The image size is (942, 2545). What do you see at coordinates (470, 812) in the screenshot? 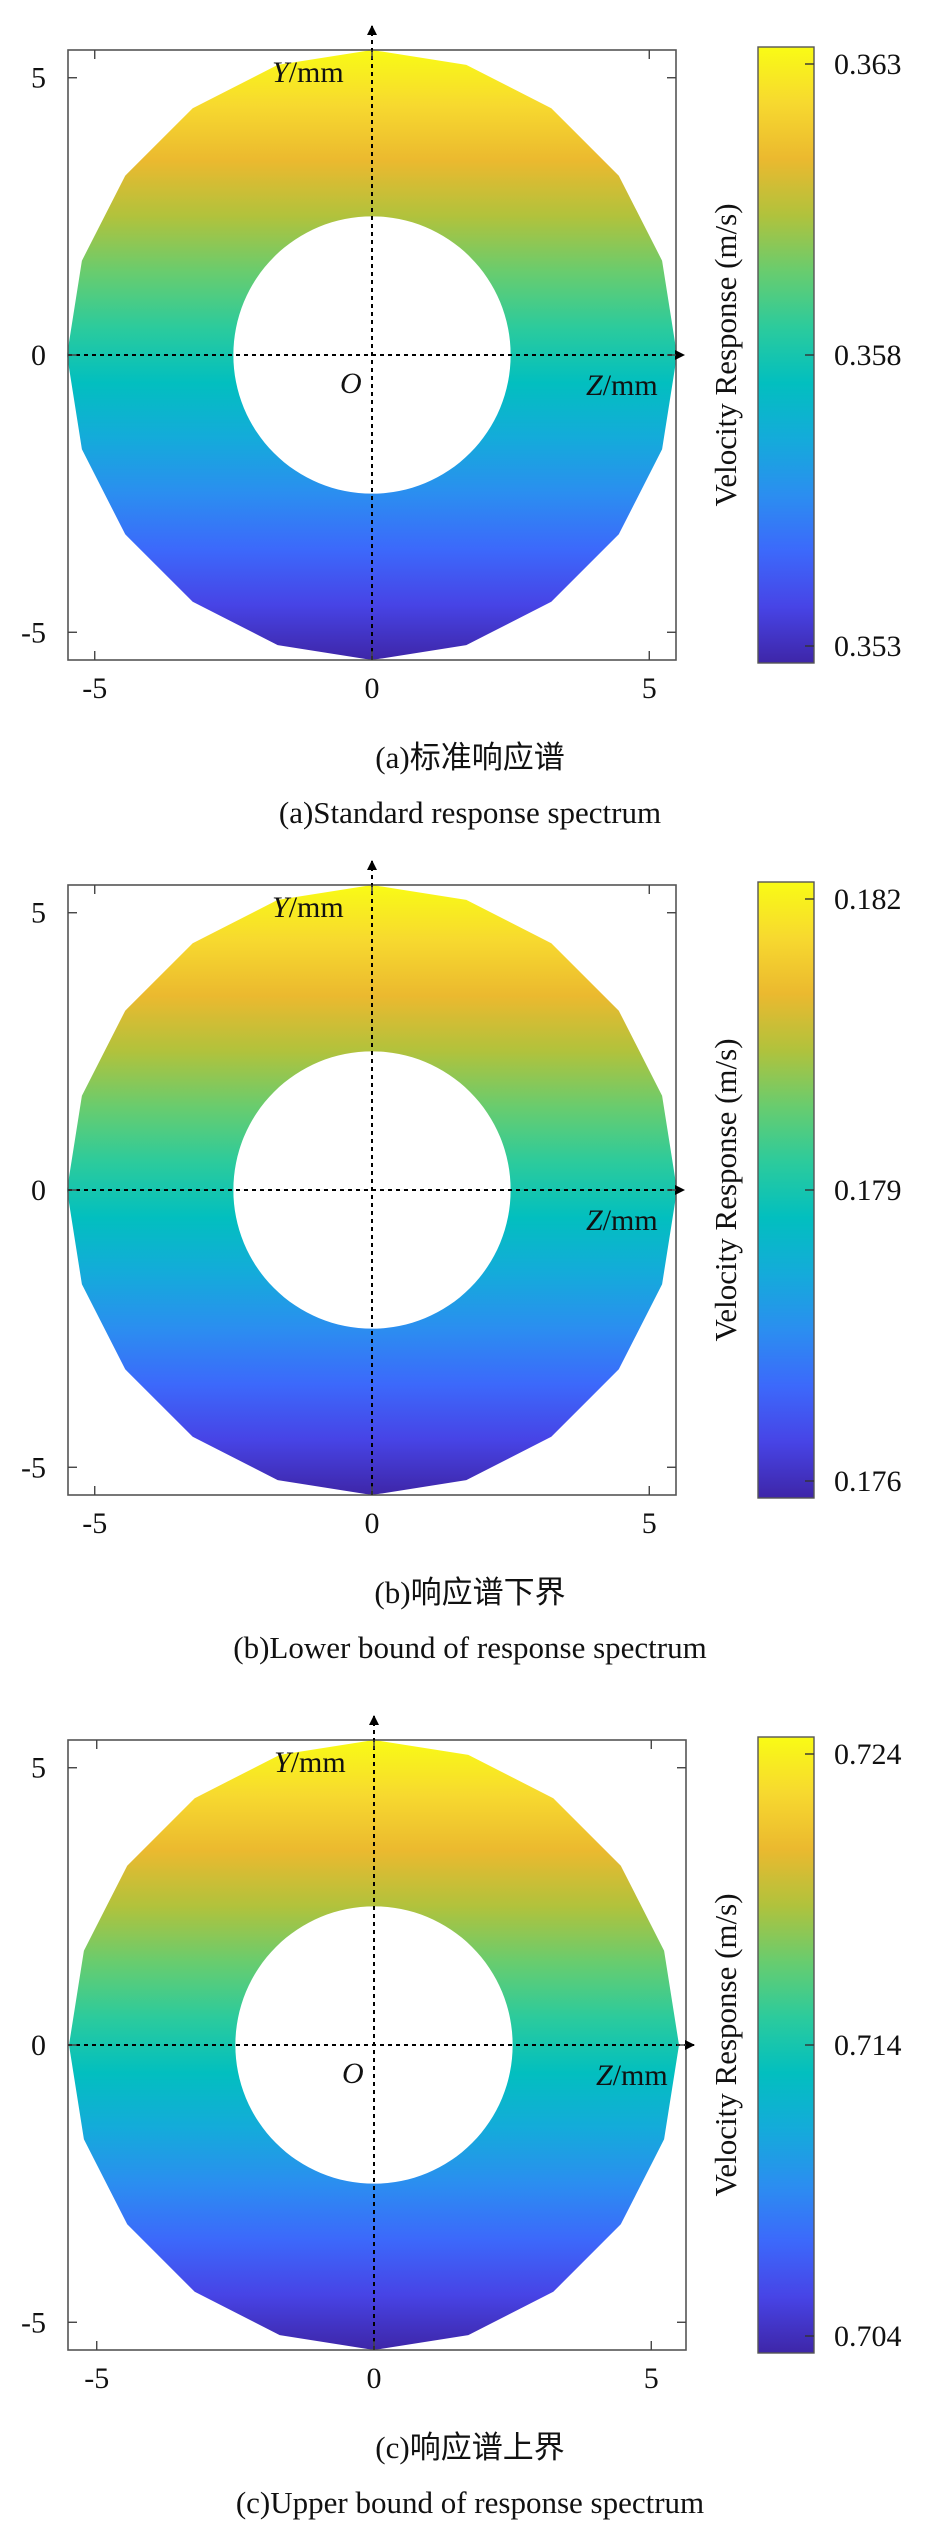
I see `caption-english: (a)Standard response spectrum` at bounding box center [470, 812].